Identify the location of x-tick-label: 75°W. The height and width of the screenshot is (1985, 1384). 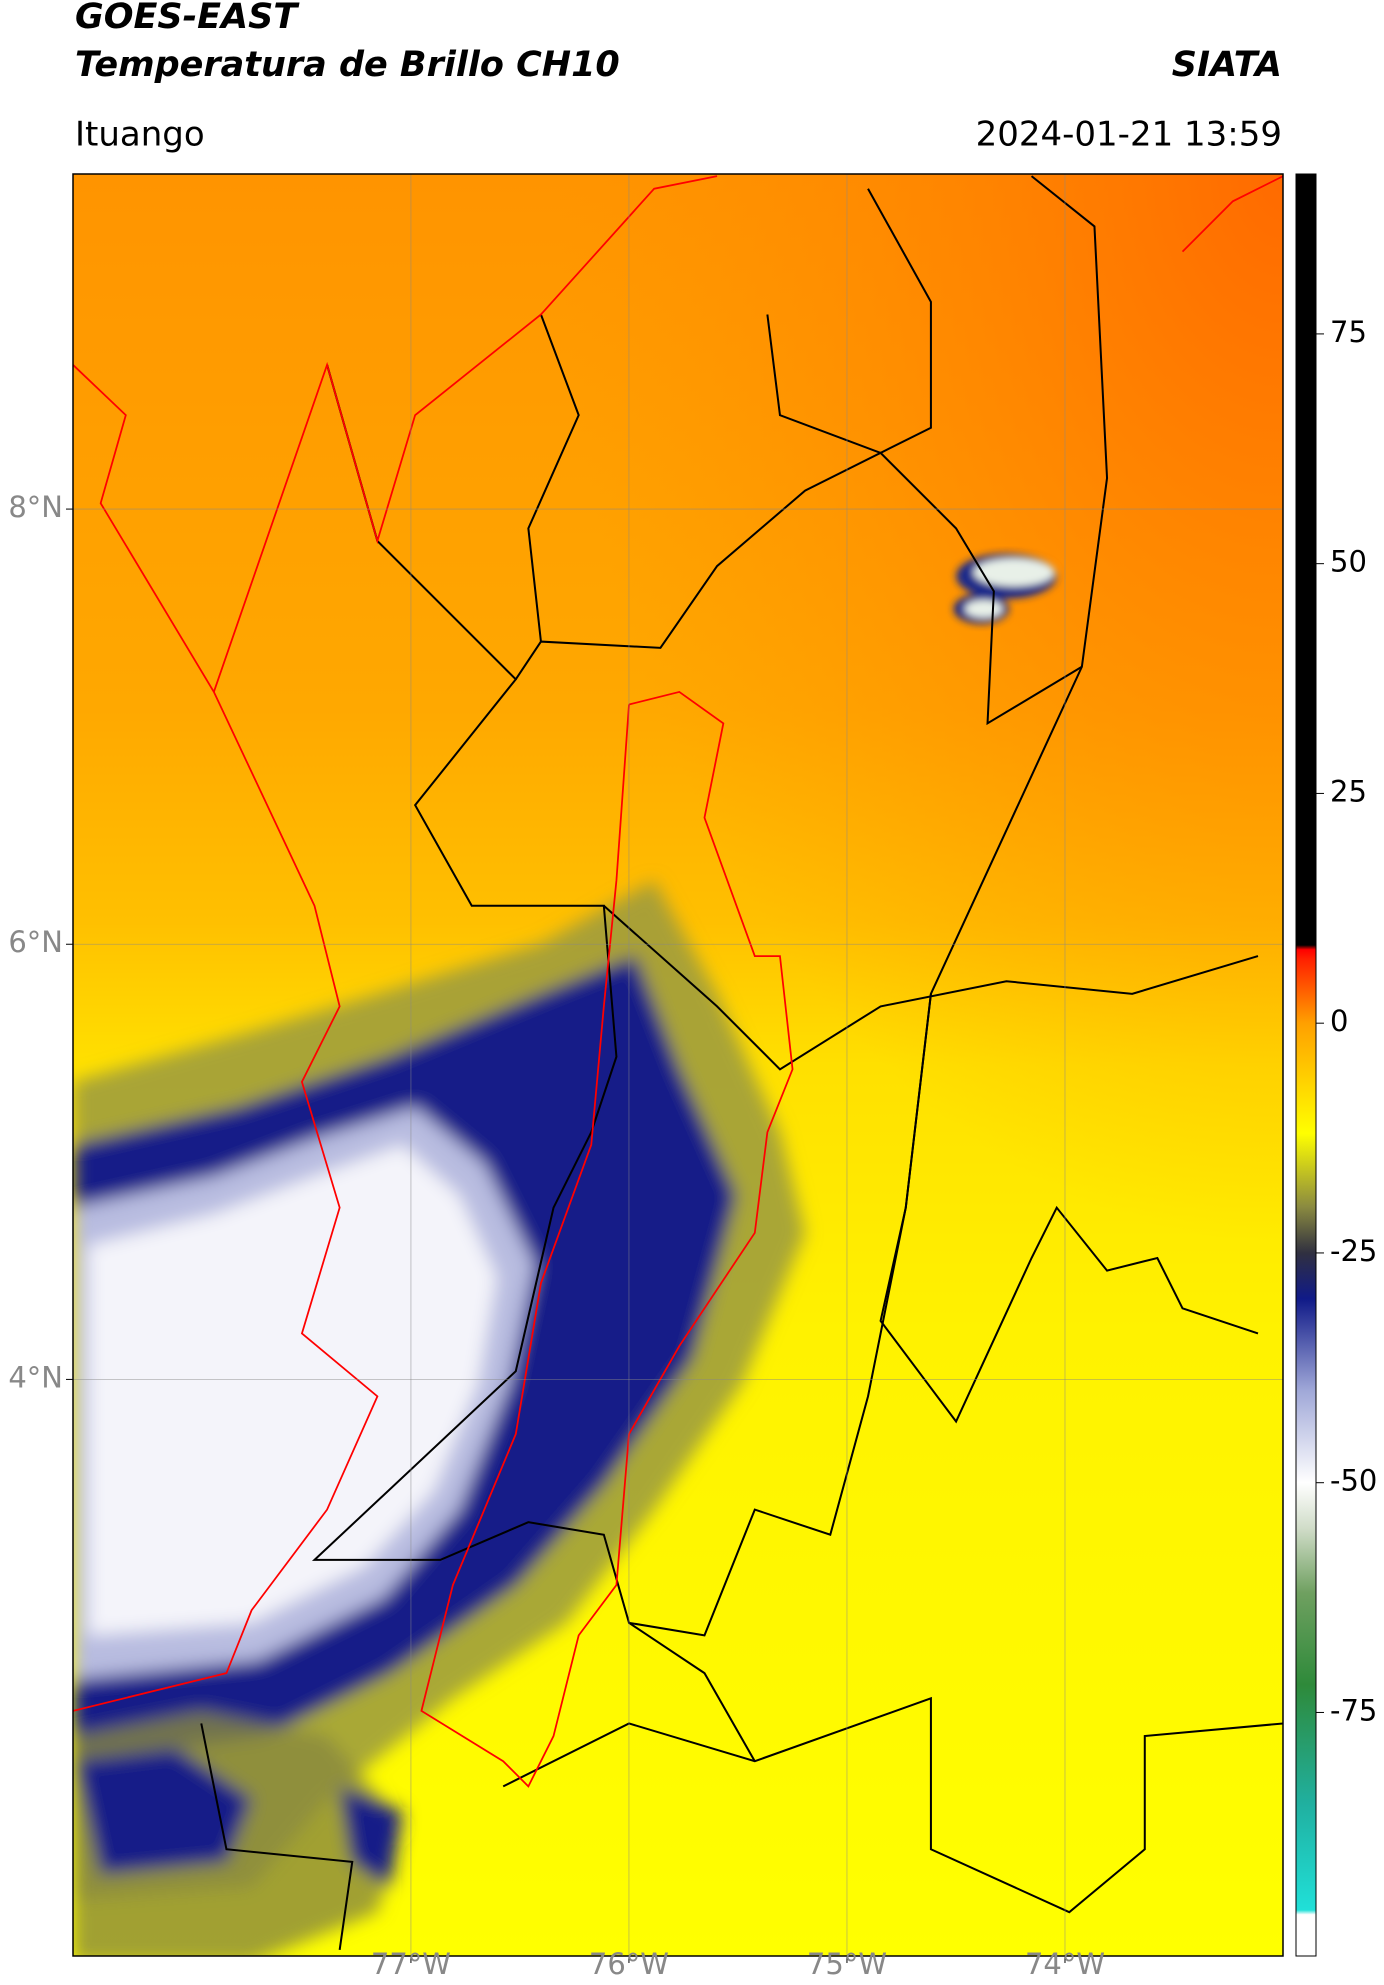
(847, 1964).